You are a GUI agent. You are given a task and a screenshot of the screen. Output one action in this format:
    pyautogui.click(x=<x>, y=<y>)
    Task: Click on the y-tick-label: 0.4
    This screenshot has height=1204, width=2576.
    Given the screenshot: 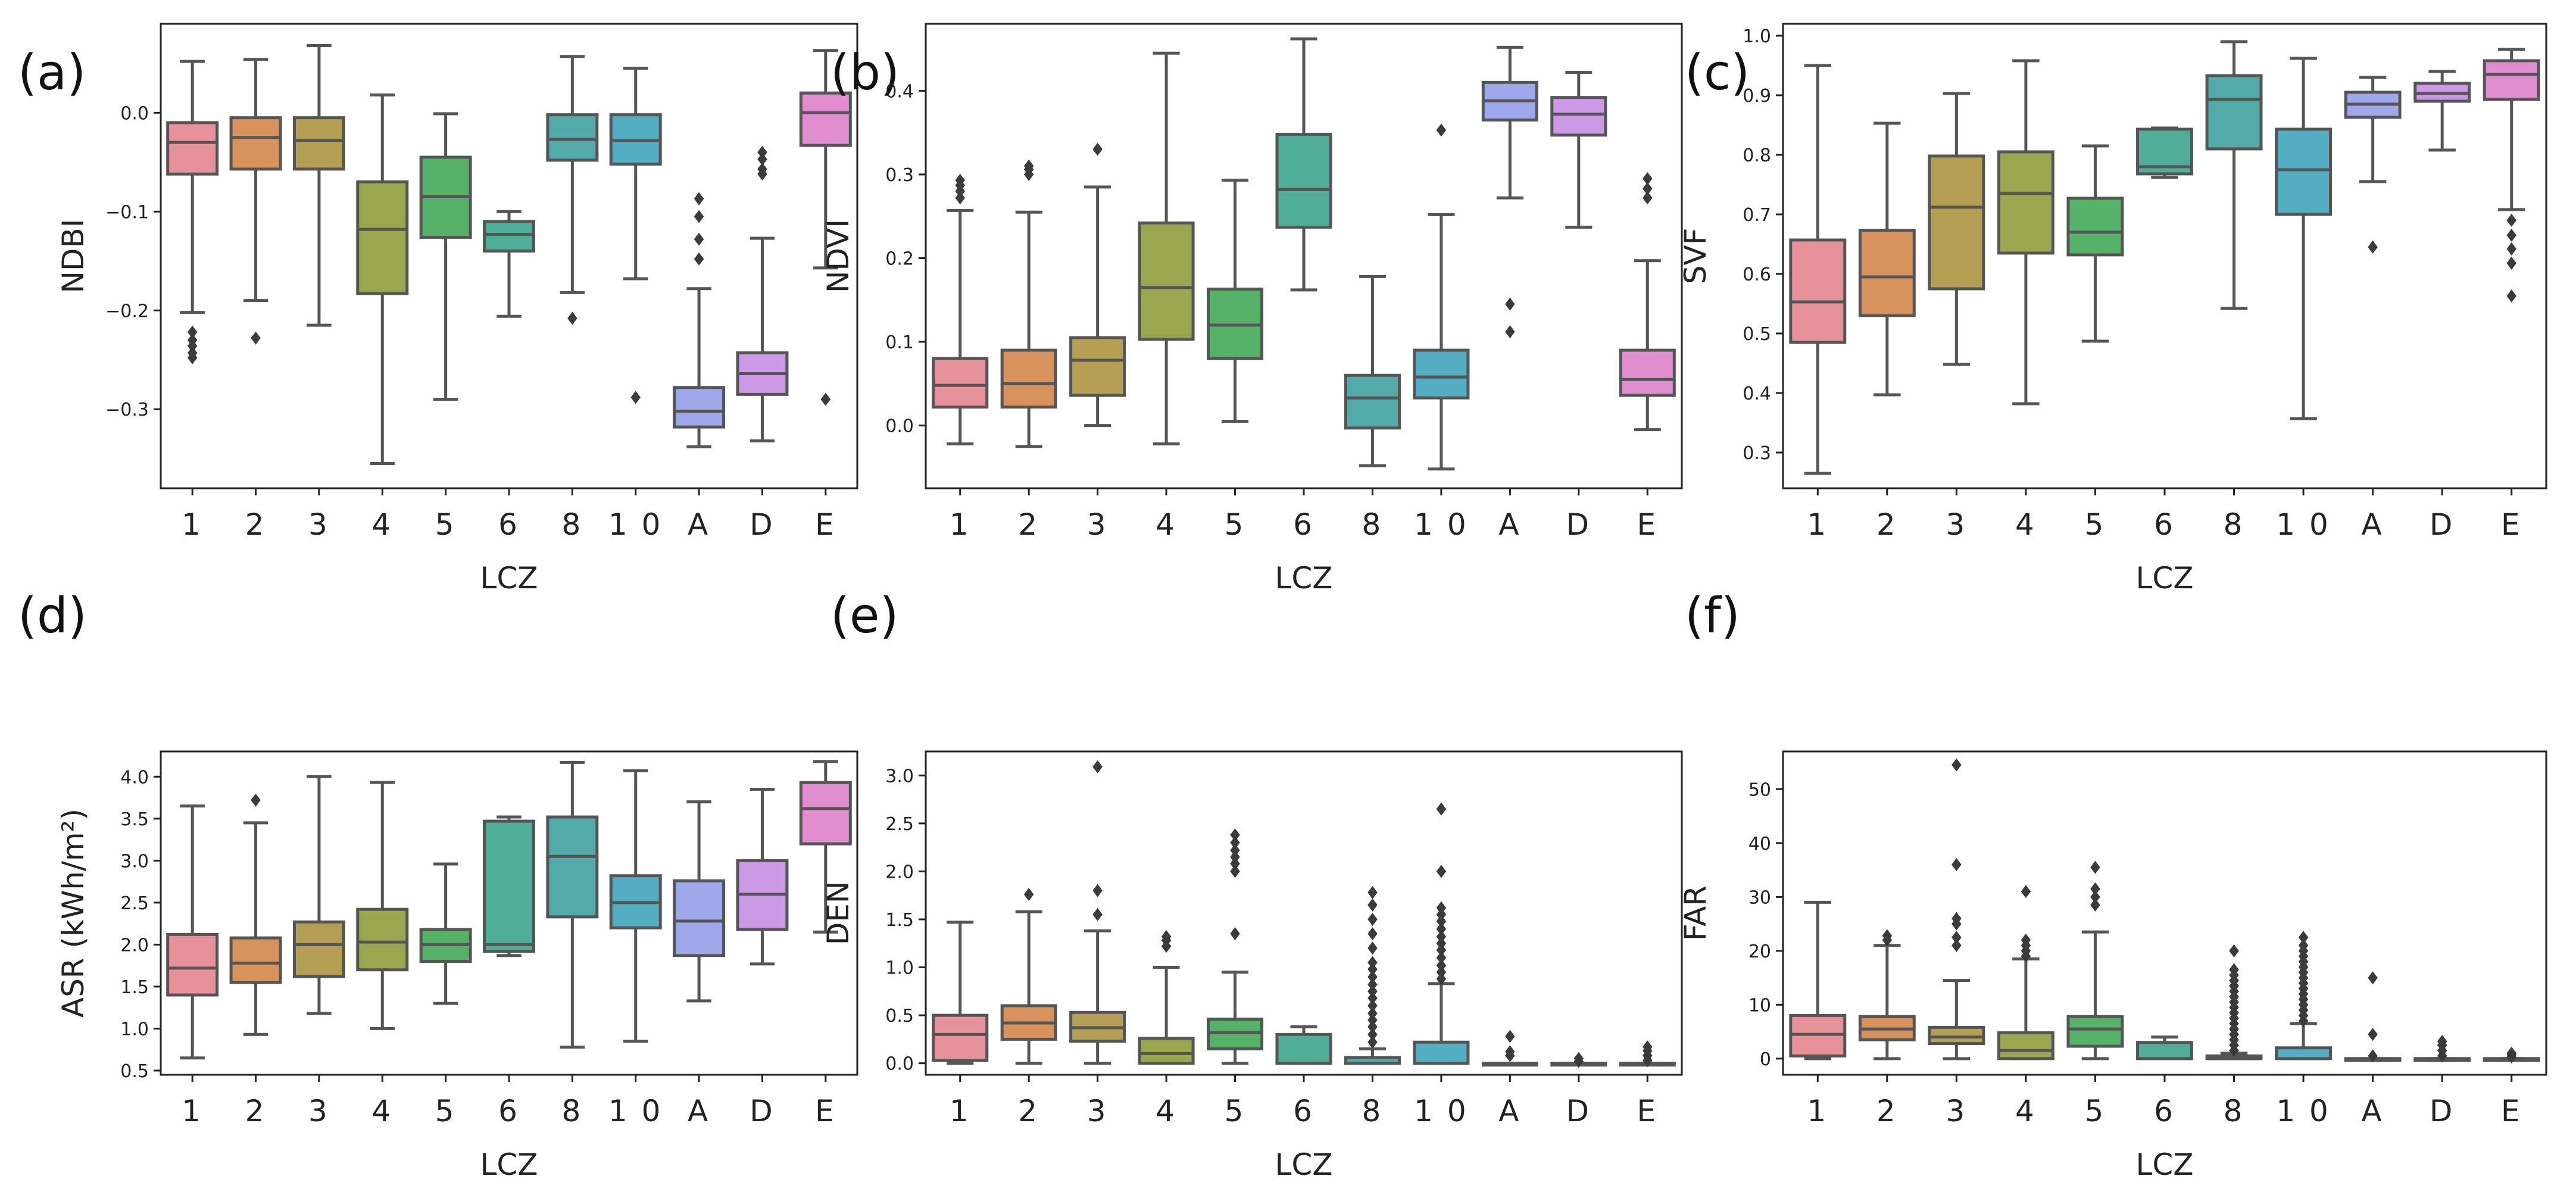 What is the action you would take?
    pyautogui.click(x=1757, y=393)
    